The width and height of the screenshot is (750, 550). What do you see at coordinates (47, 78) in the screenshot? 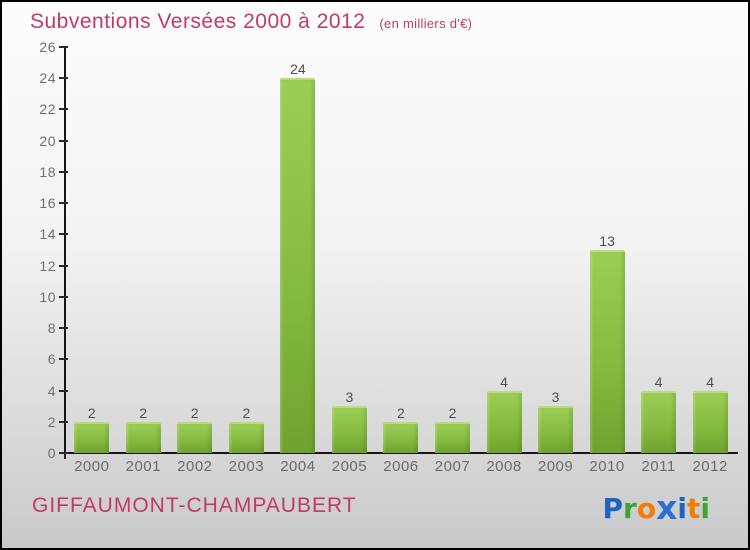
I see `y-axis-tick-label: 24` at bounding box center [47, 78].